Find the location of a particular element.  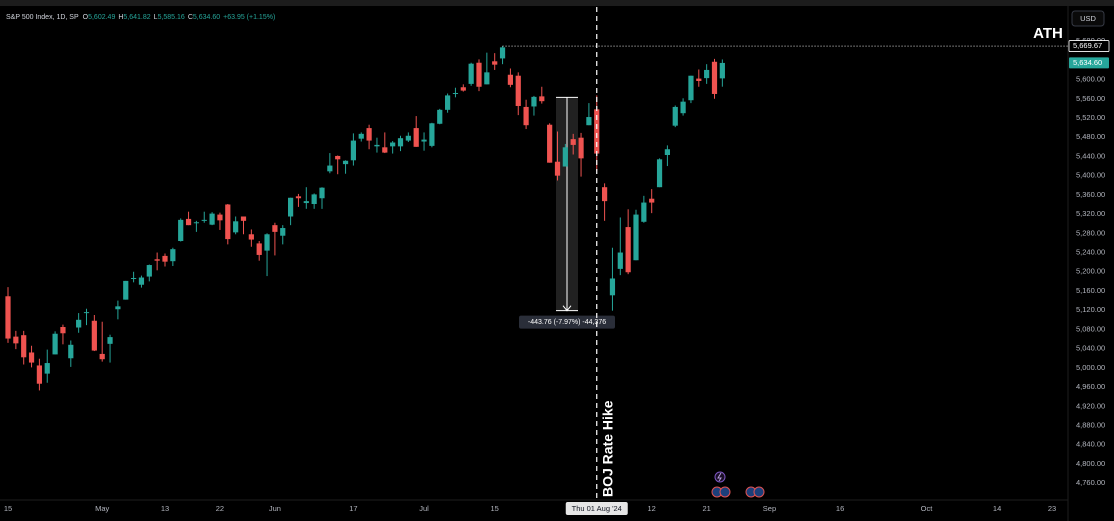

y-tick-label: 5,360.00 is located at coordinates (1090, 194).